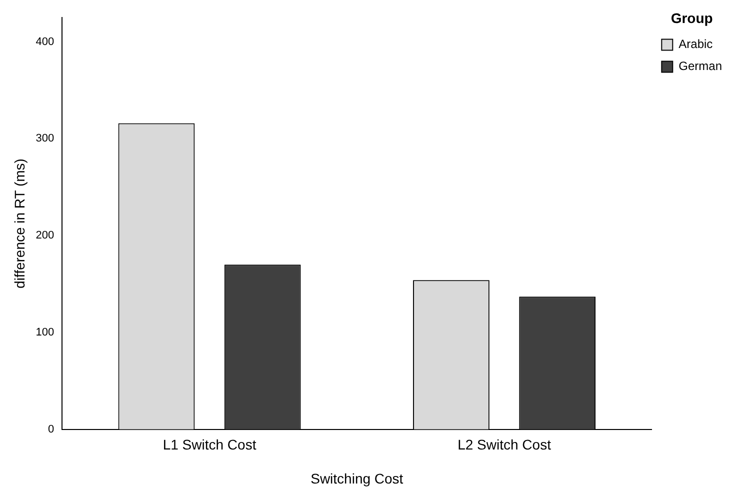  What do you see at coordinates (45, 42) in the screenshot?
I see `y-tick-label: 400` at bounding box center [45, 42].